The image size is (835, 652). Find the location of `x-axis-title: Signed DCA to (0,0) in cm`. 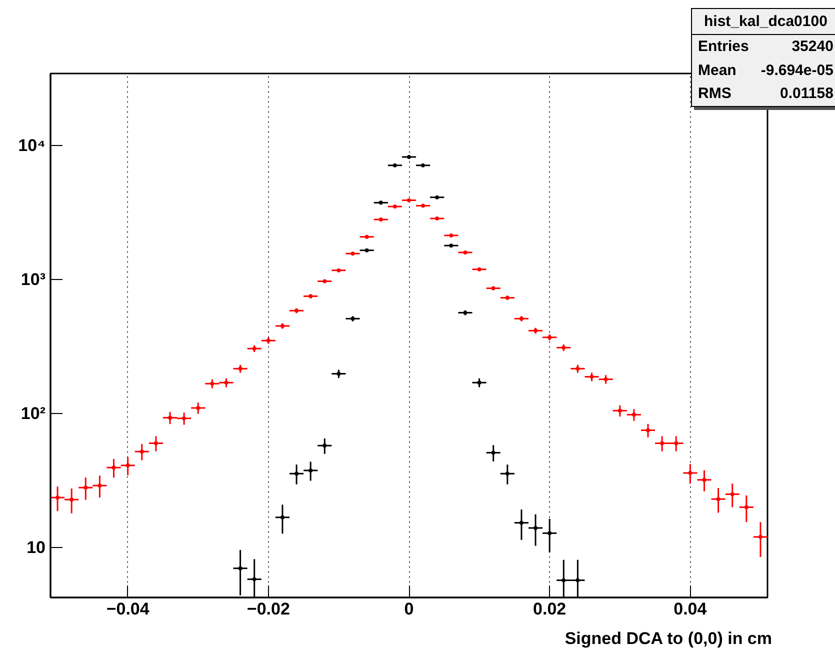

x-axis-title: Signed DCA to (0,0) in cm is located at coordinates (668, 639).